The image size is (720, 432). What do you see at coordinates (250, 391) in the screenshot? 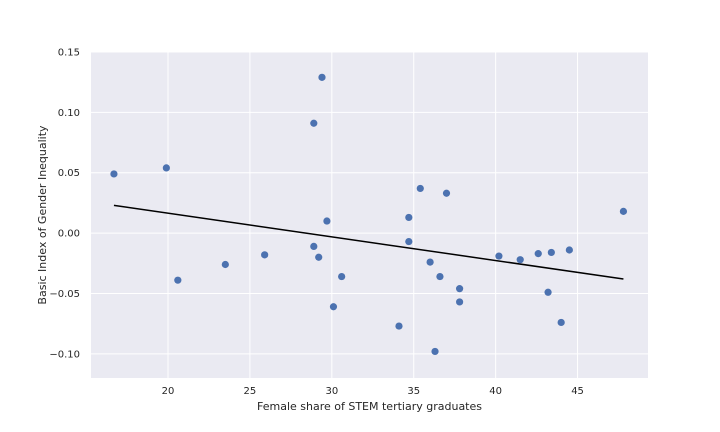
I see `x-tick-label: 25` at bounding box center [250, 391].